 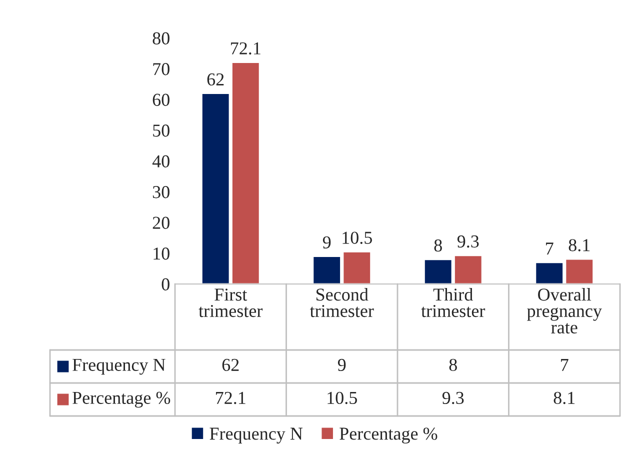 I want to click on text: Percentage %, so click(x=389, y=436).